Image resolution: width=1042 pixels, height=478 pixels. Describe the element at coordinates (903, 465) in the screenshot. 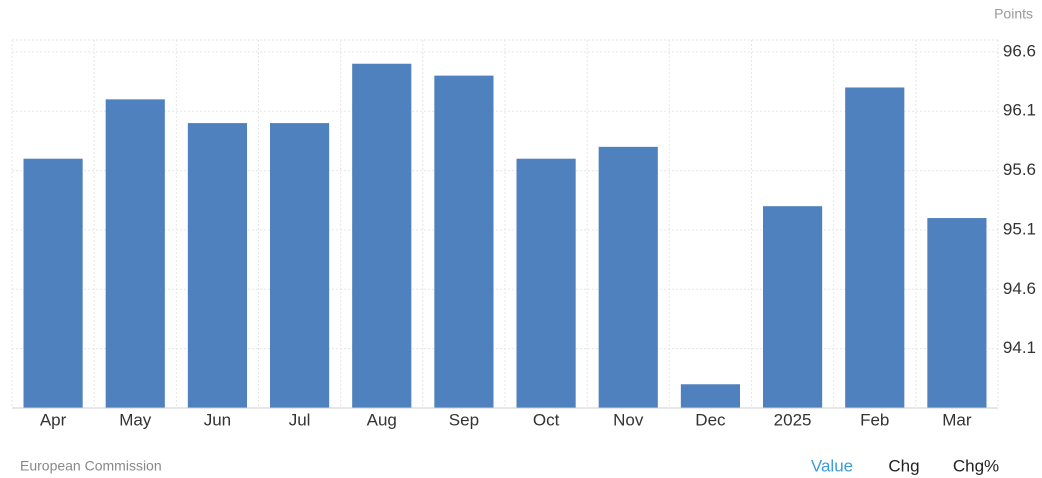

I see `tab: Chg` at that location.